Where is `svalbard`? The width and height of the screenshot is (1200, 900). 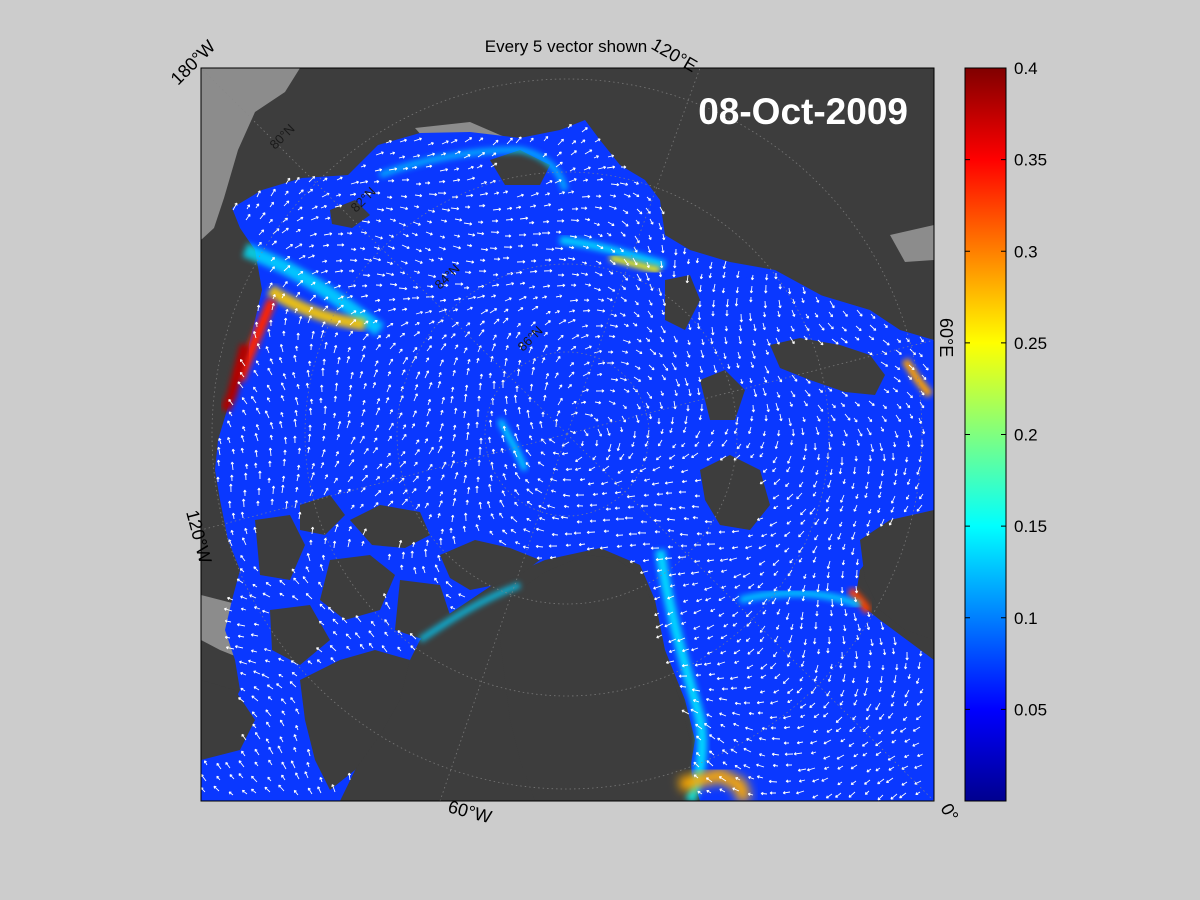 svalbard is located at coordinates (735, 492).